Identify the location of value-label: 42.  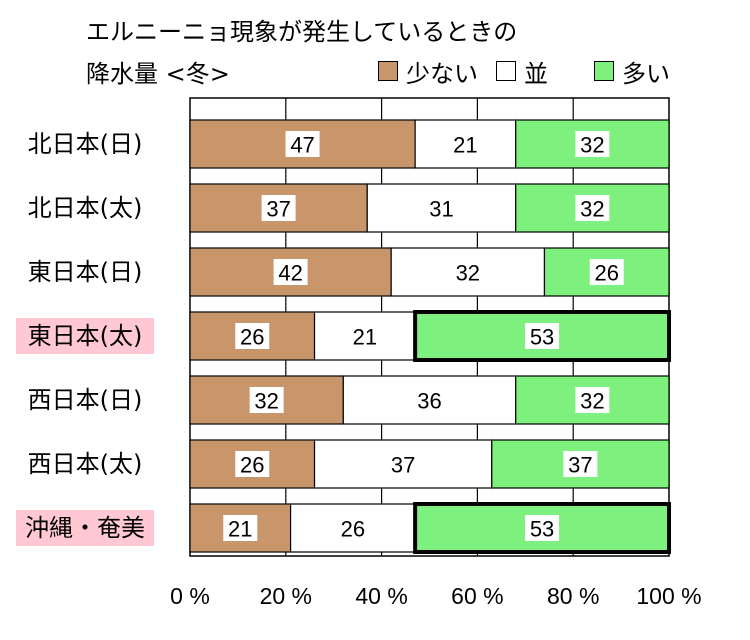
(290, 272).